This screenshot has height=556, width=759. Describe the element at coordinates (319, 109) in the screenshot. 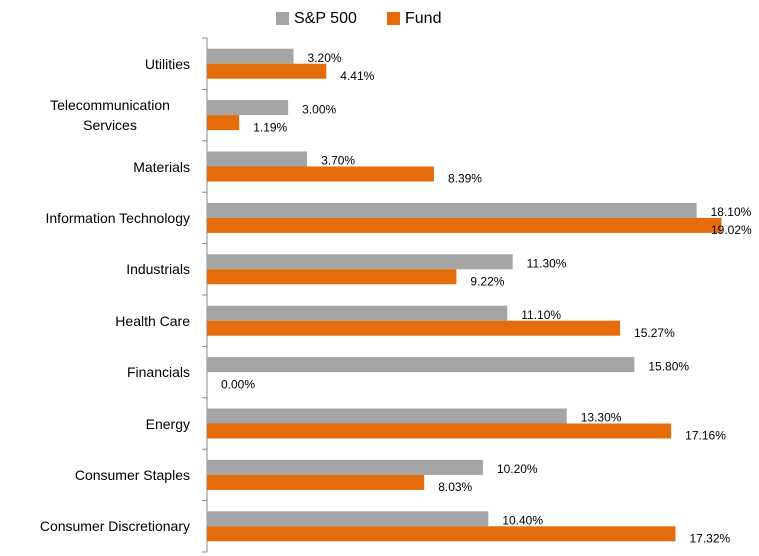

I see `value-label: 3.00%` at that location.